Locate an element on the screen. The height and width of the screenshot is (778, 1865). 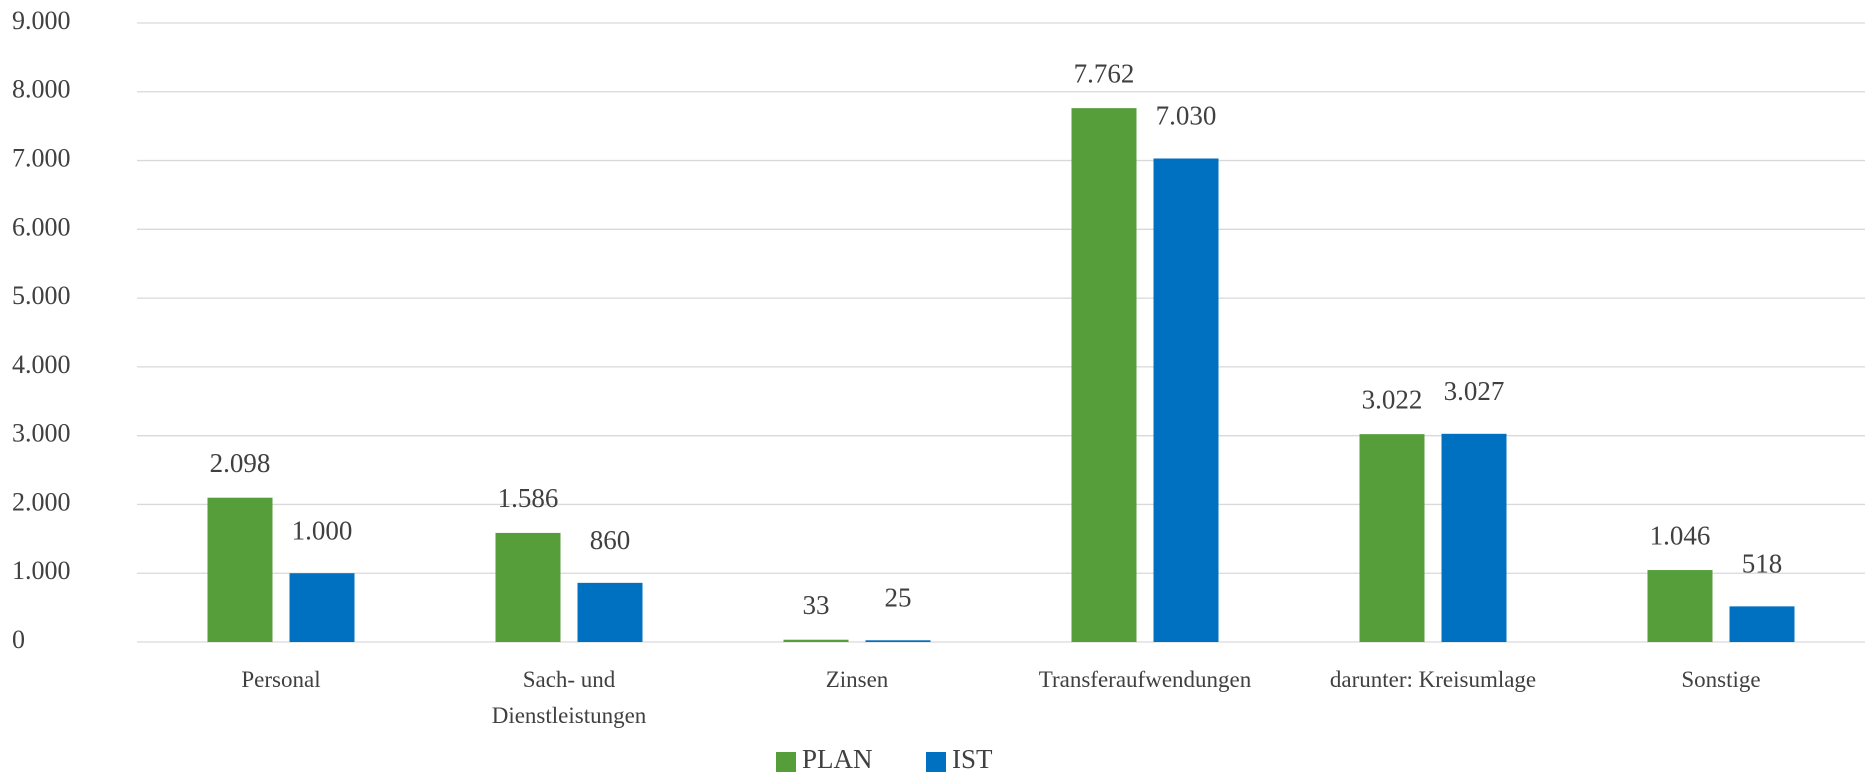
y-tick-label: 7.000 is located at coordinates (41, 158).